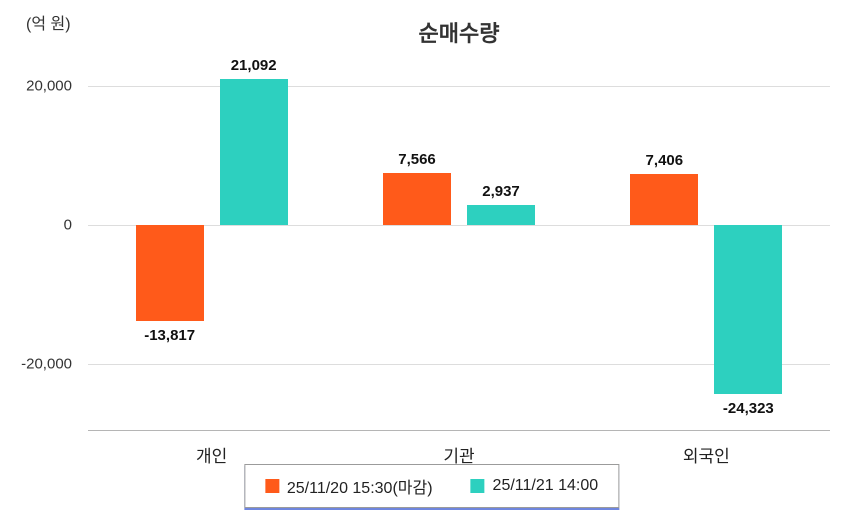  Describe the element at coordinates (417, 159) in the screenshot. I see `bar-value-label: 7,566` at that location.